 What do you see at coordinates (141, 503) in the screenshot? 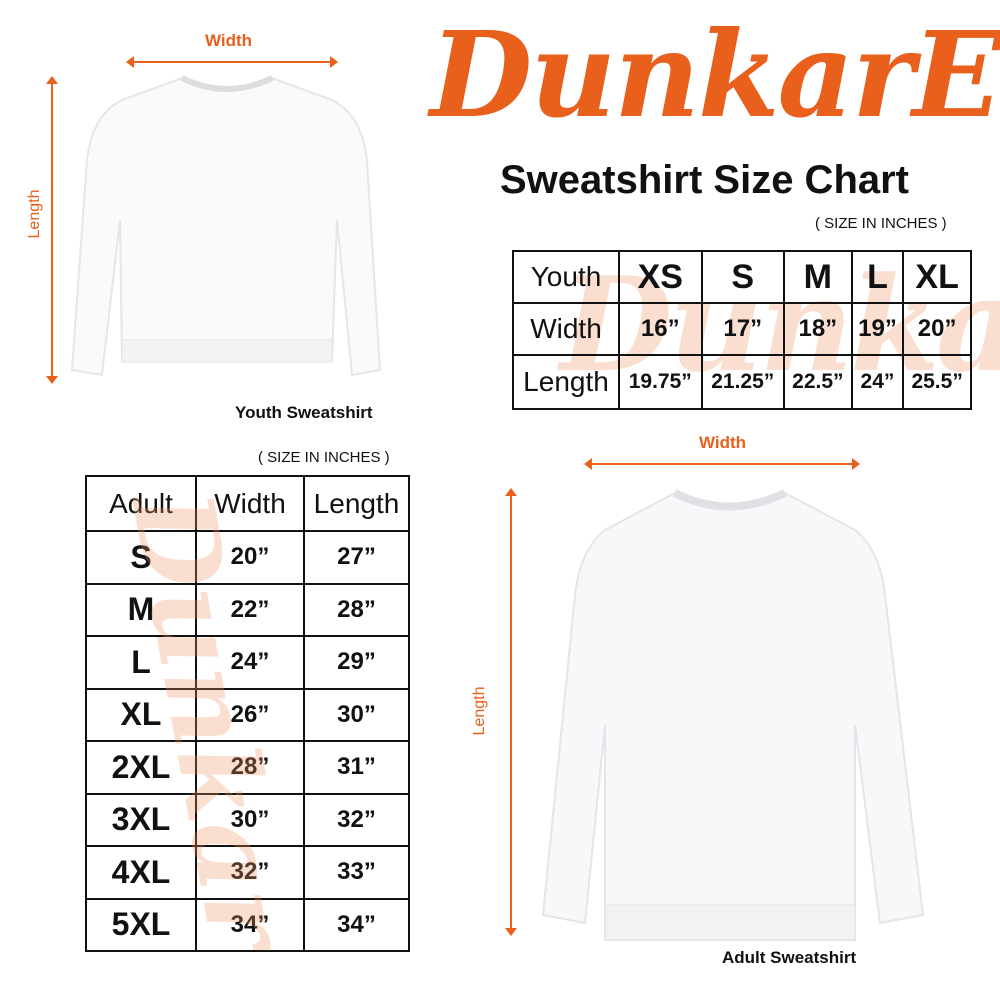
I see `adult-header-cell: Adult` at bounding box center [141, 503].